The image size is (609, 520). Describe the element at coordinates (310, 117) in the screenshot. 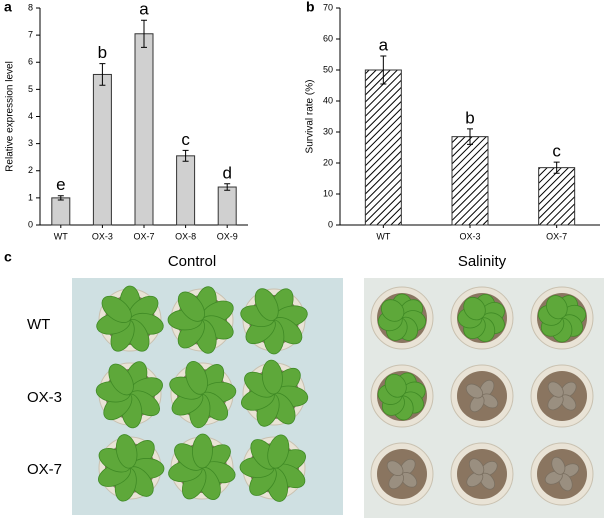

I see `y-axis-label: Survival rate (%)` at that location.